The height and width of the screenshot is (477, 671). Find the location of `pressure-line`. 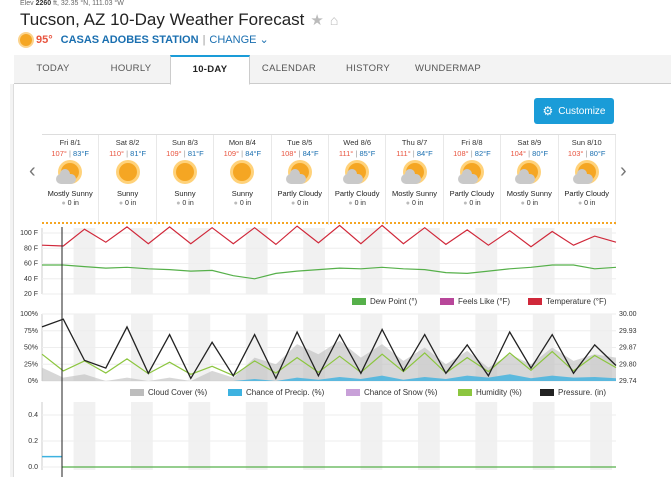

pressure-line is located at coordinates (329, 349).